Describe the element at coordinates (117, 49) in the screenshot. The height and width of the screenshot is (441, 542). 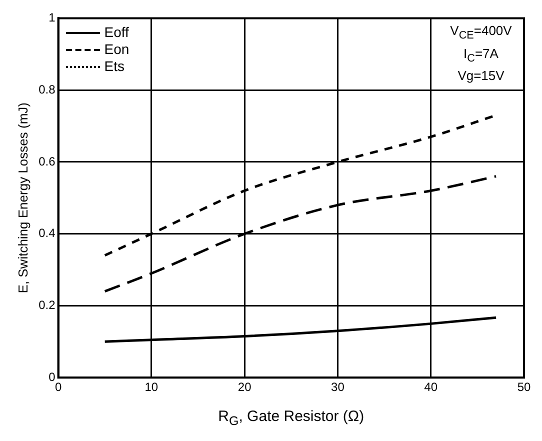
I see `legend-label: Eon` at that location.